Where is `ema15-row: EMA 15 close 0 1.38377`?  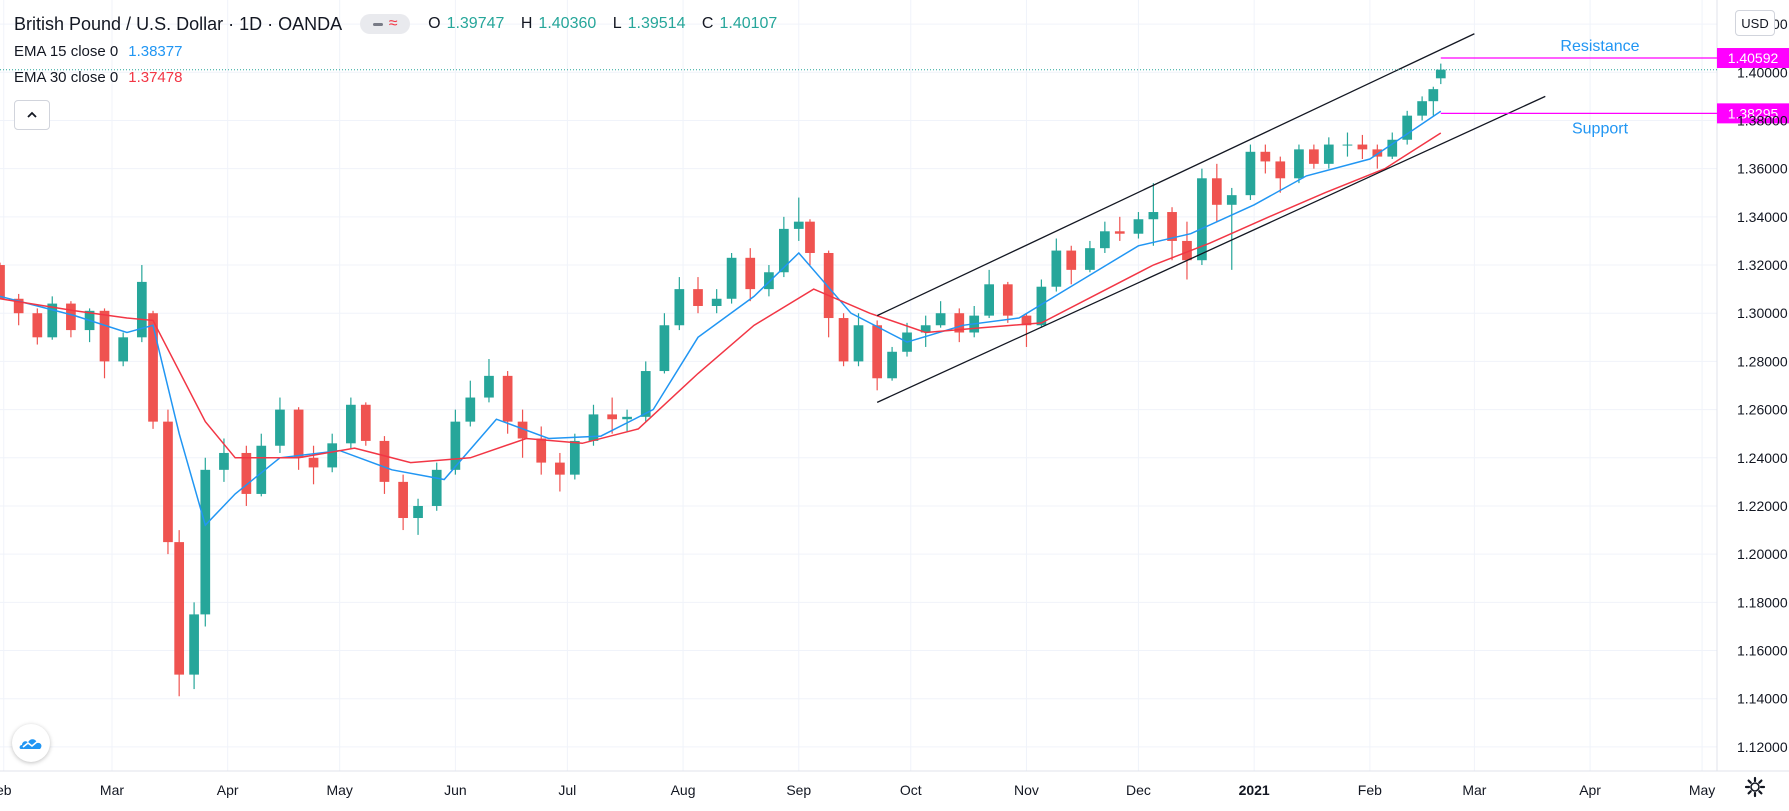 ema15-row: EMA 15 close 0 1.38377 is located at coordinates (401, 51).